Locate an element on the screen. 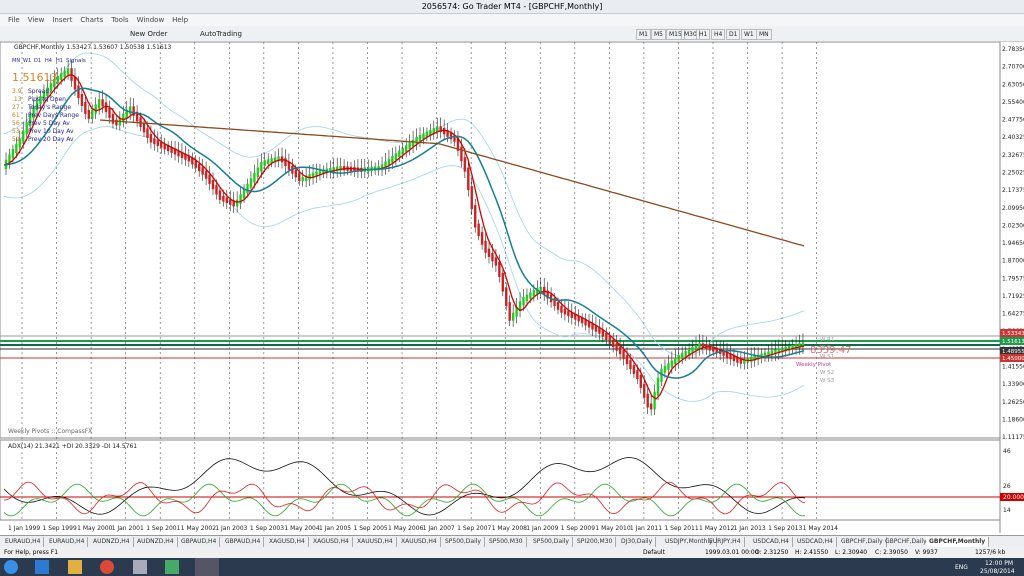 This screenshot has height=576, width=1024. language: ENG is located at coordinates (961, 567).